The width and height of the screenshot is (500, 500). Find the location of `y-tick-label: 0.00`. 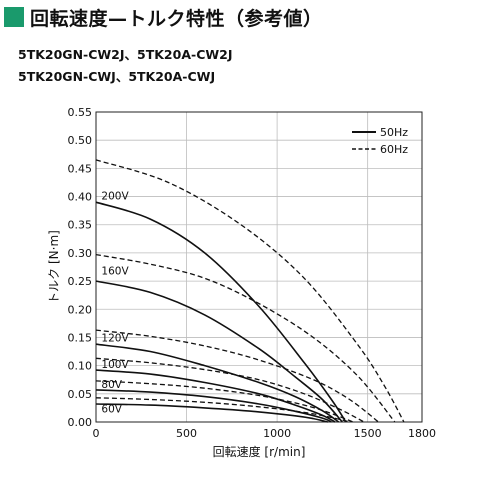

y-tick-label: 0.00 is located at coordinates (80, 422).